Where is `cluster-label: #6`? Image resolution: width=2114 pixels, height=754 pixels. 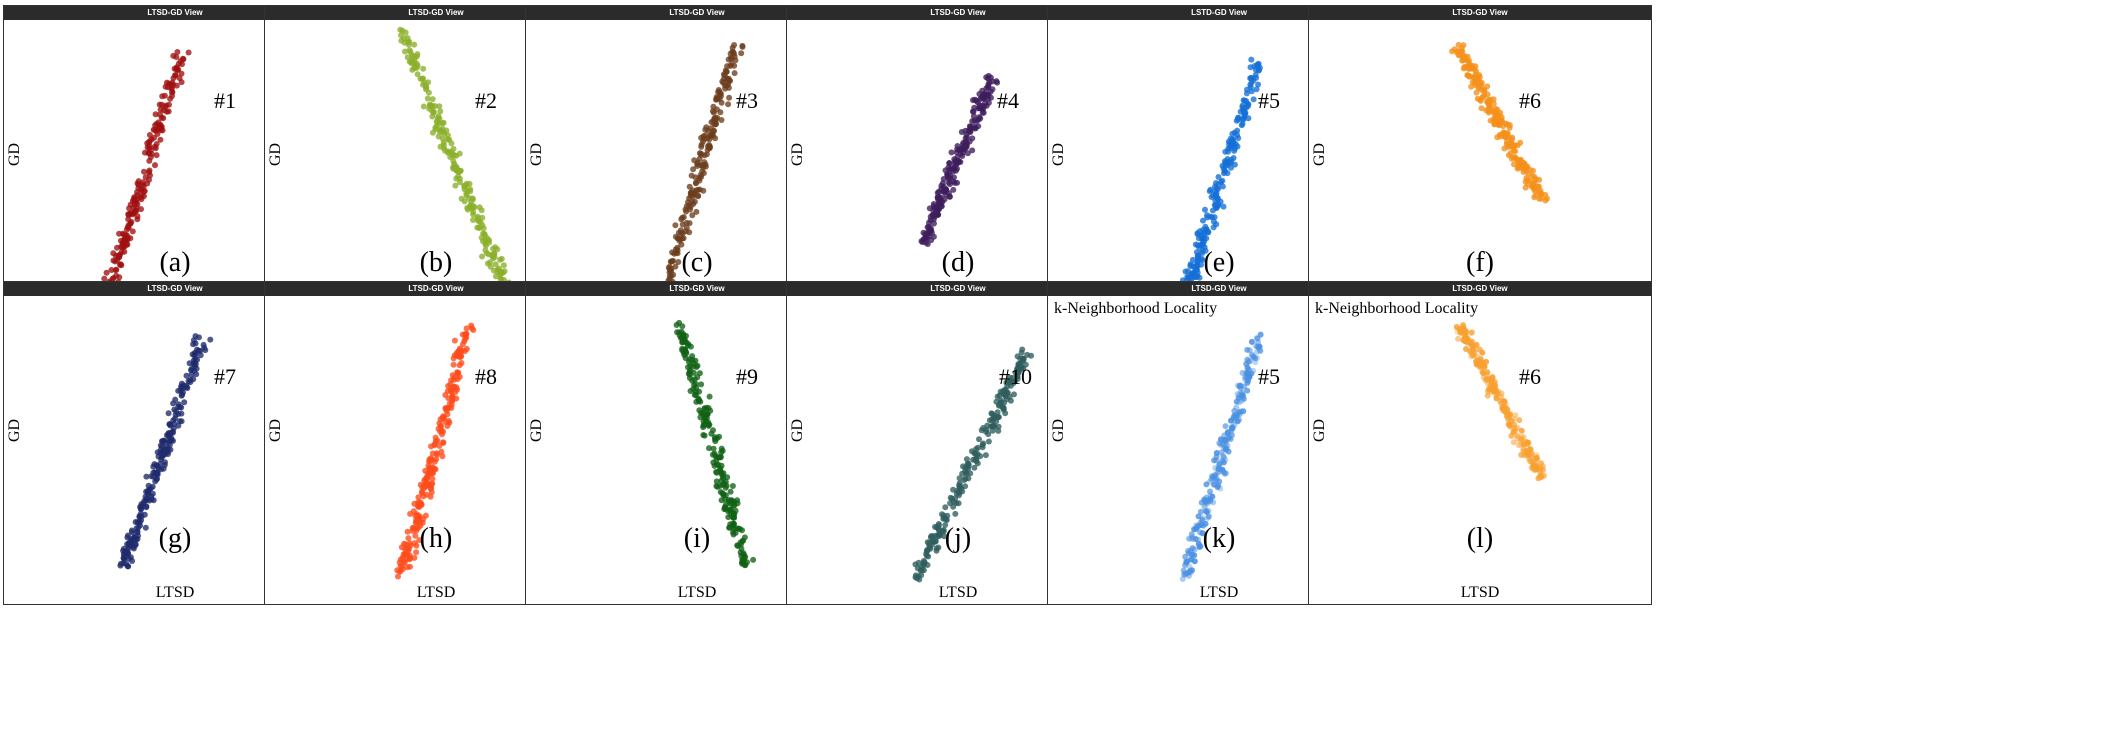
cluster-label: #6 is located at coordinates (1530, 100).